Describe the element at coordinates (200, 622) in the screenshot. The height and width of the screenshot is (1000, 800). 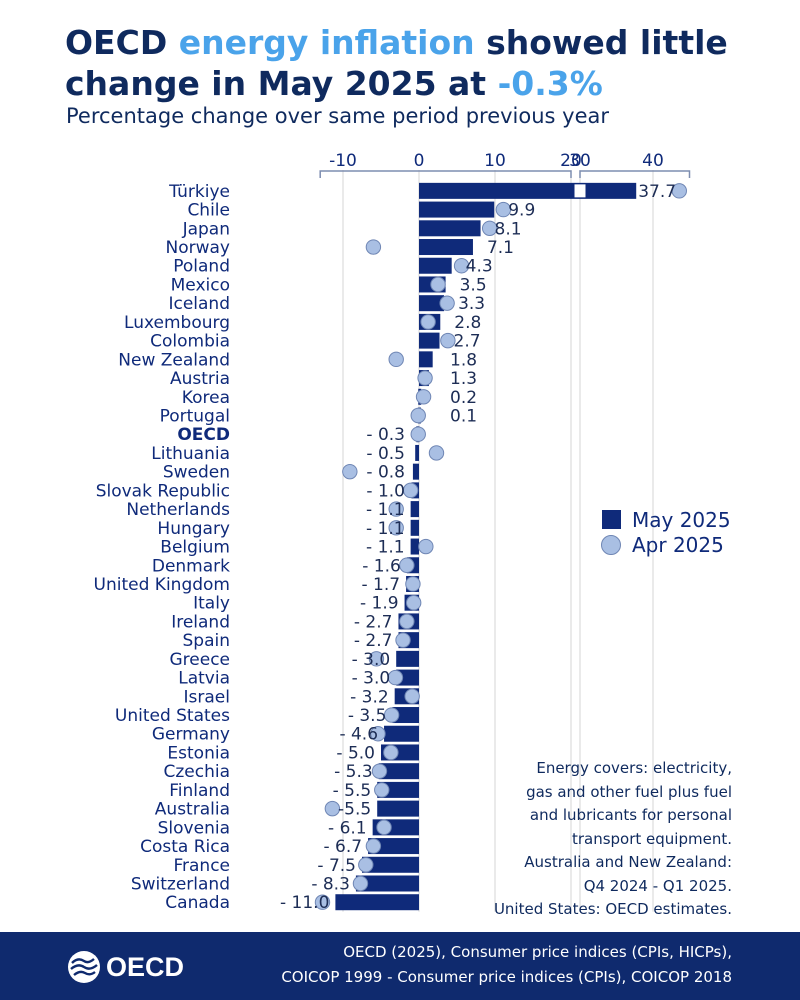
I see `country-label: Ireland` at that location.